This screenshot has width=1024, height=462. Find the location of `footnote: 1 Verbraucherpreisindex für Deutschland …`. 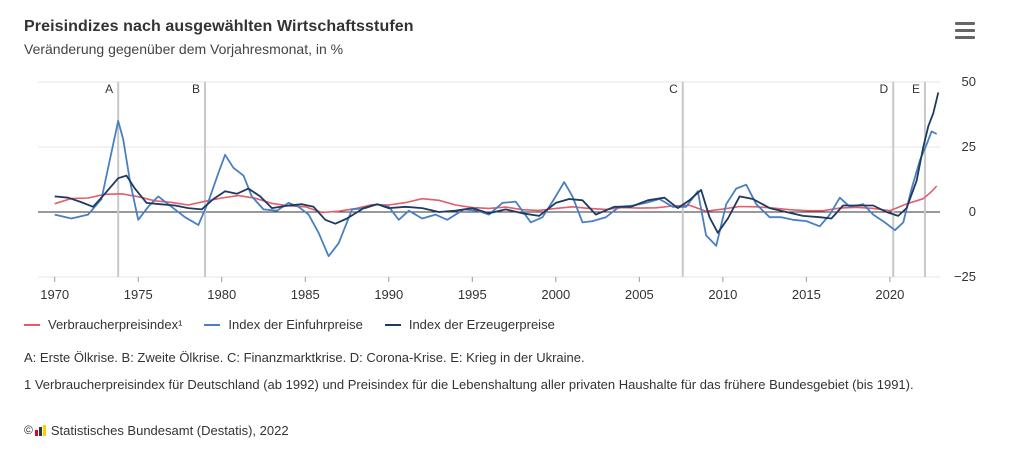

footnote: 1 Verbraucherpreisindex für Deutschland … is located at coordinates (469, 384).